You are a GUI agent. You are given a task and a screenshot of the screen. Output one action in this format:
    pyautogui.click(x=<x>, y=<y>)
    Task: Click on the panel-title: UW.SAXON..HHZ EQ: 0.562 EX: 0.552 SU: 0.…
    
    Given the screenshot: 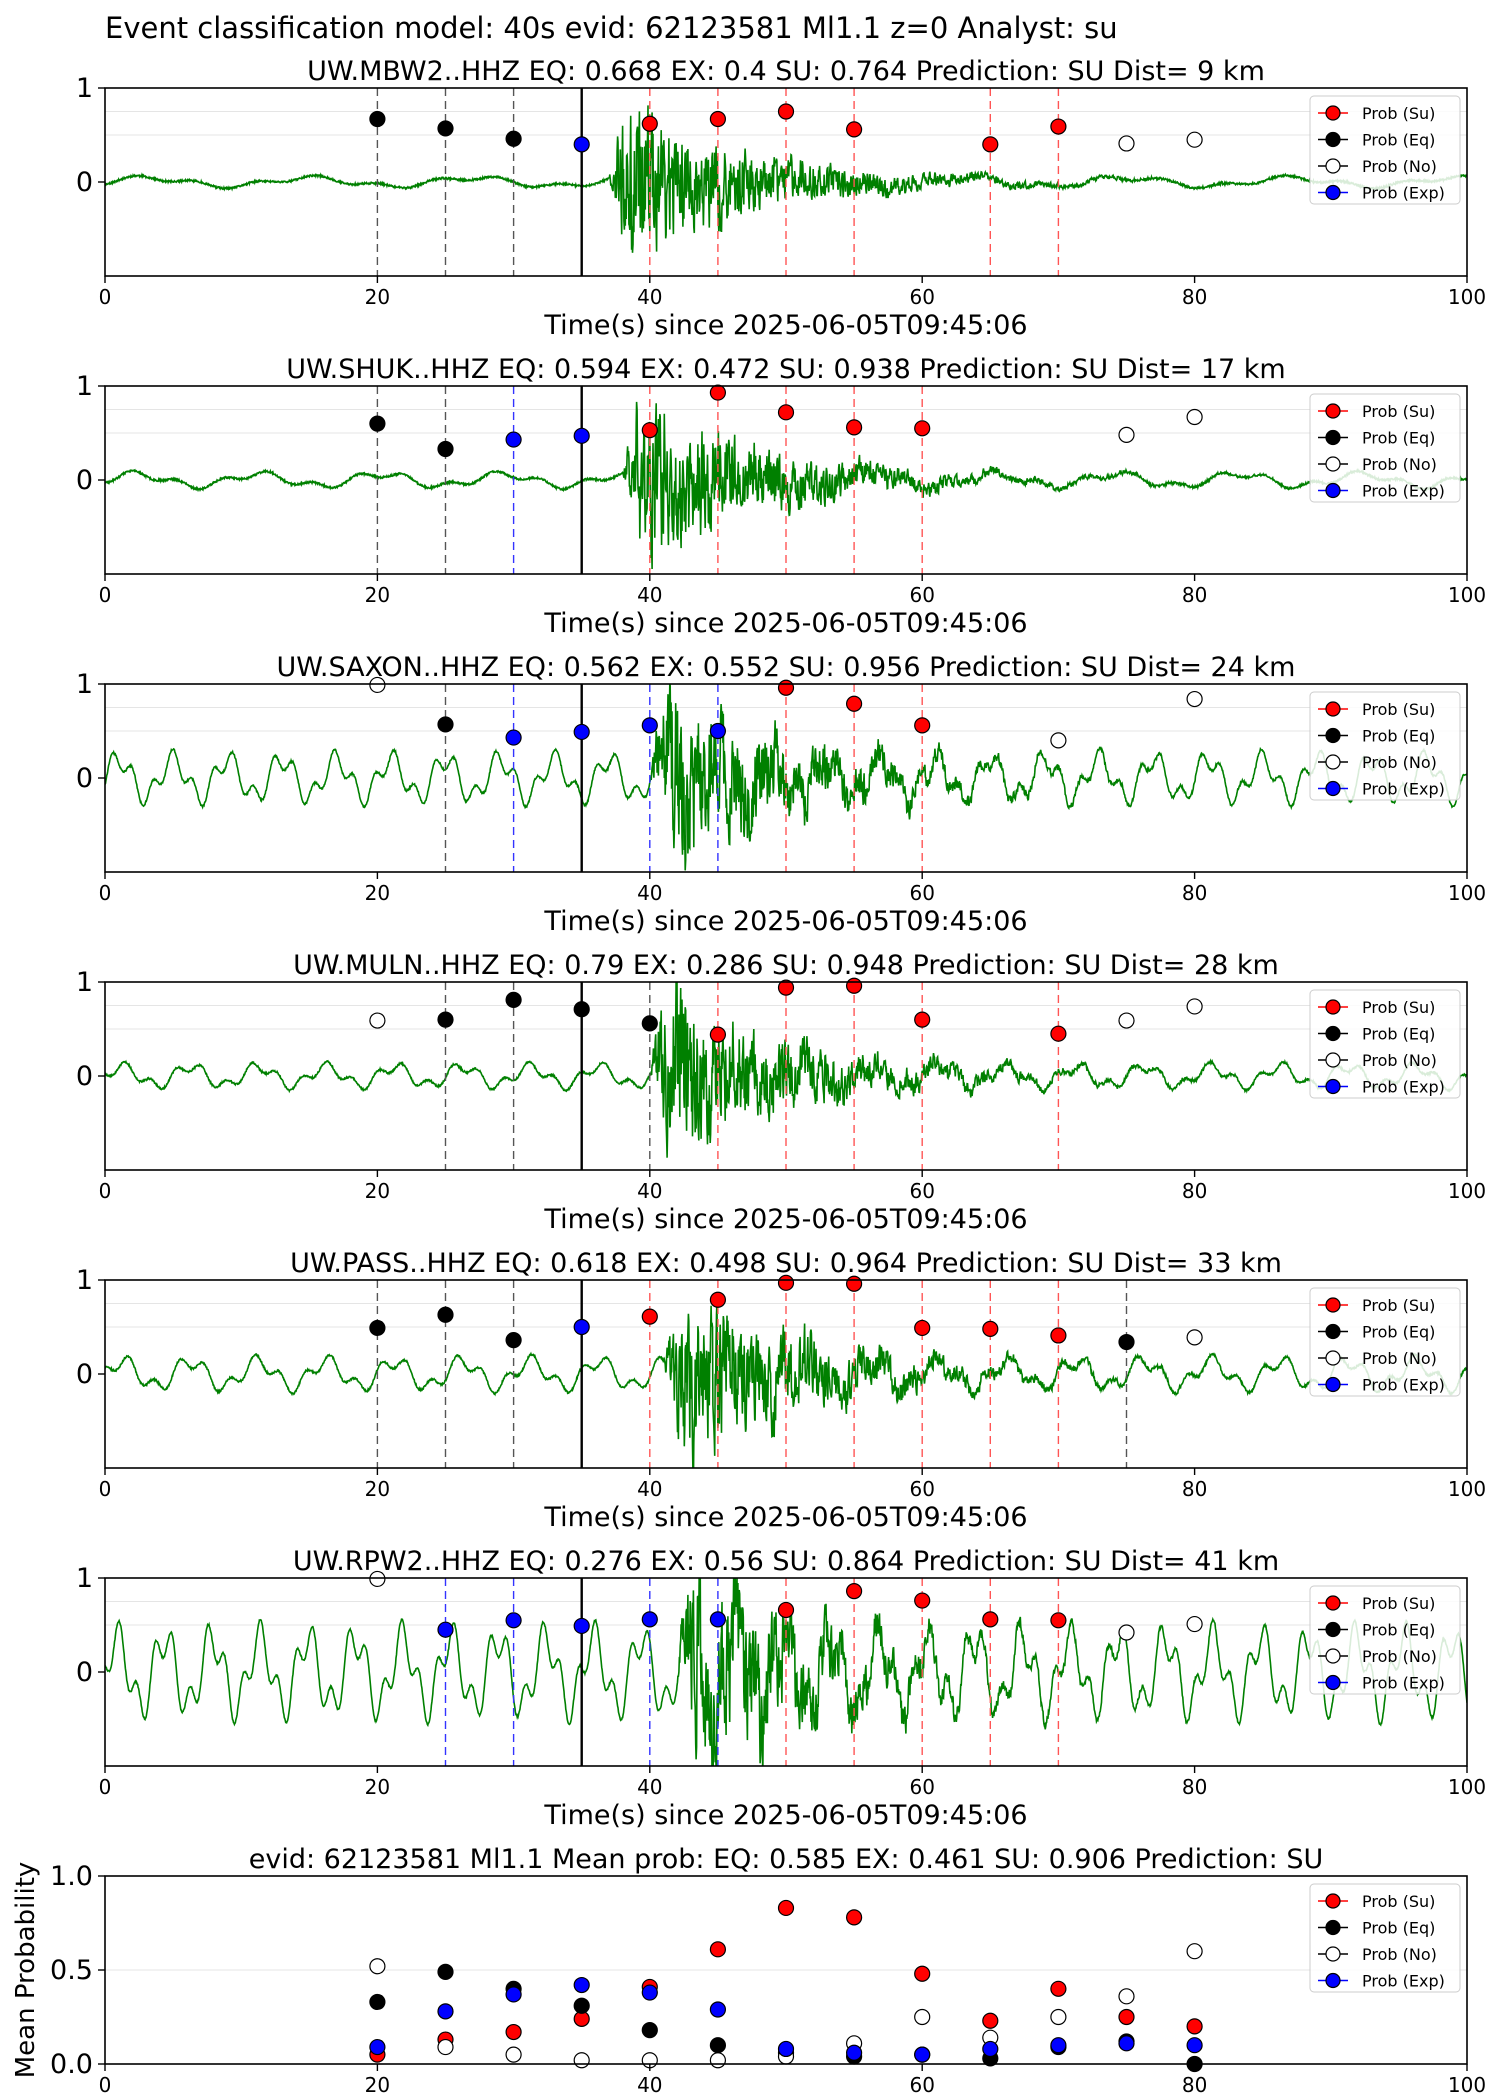 What is the action you would take?
    pyautogui.click(x=786, y=667)
    